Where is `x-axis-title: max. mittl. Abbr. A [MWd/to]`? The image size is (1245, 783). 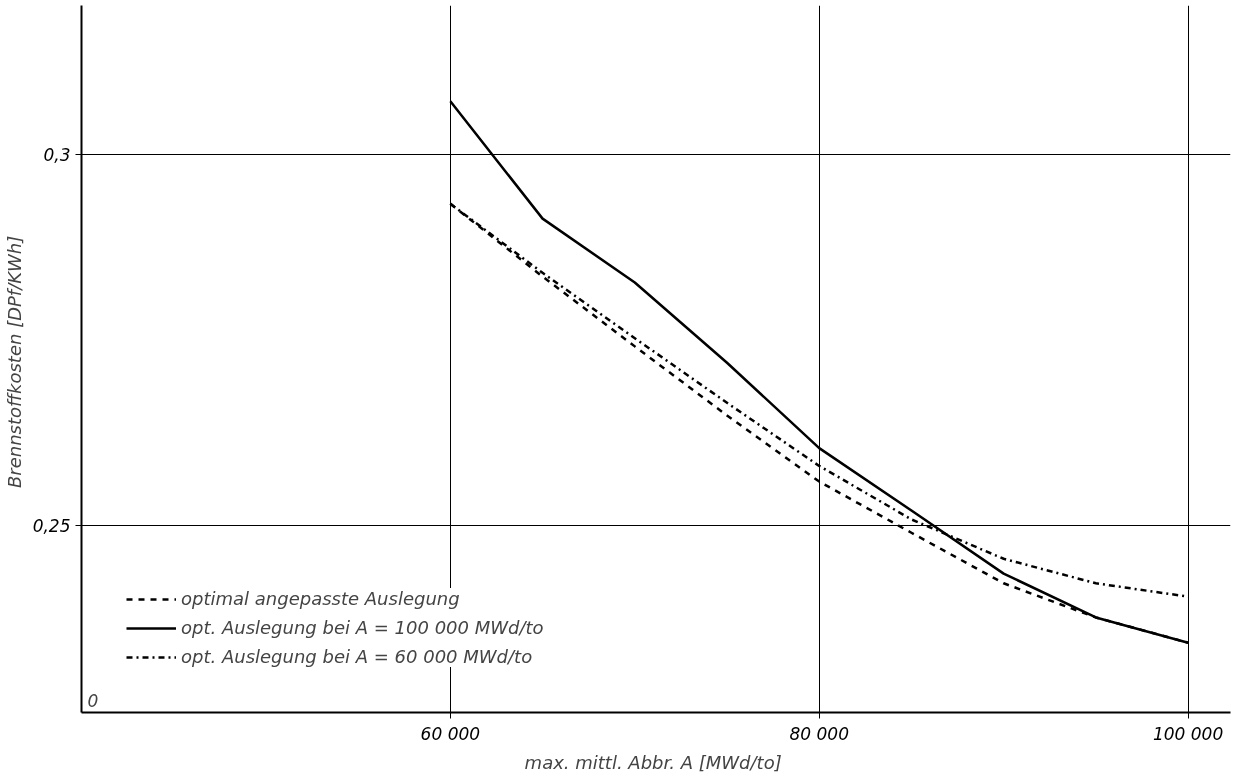 x-axis-title: max. mittl. Abbr. A [MWd/to] is located at coordinates (653, 762).